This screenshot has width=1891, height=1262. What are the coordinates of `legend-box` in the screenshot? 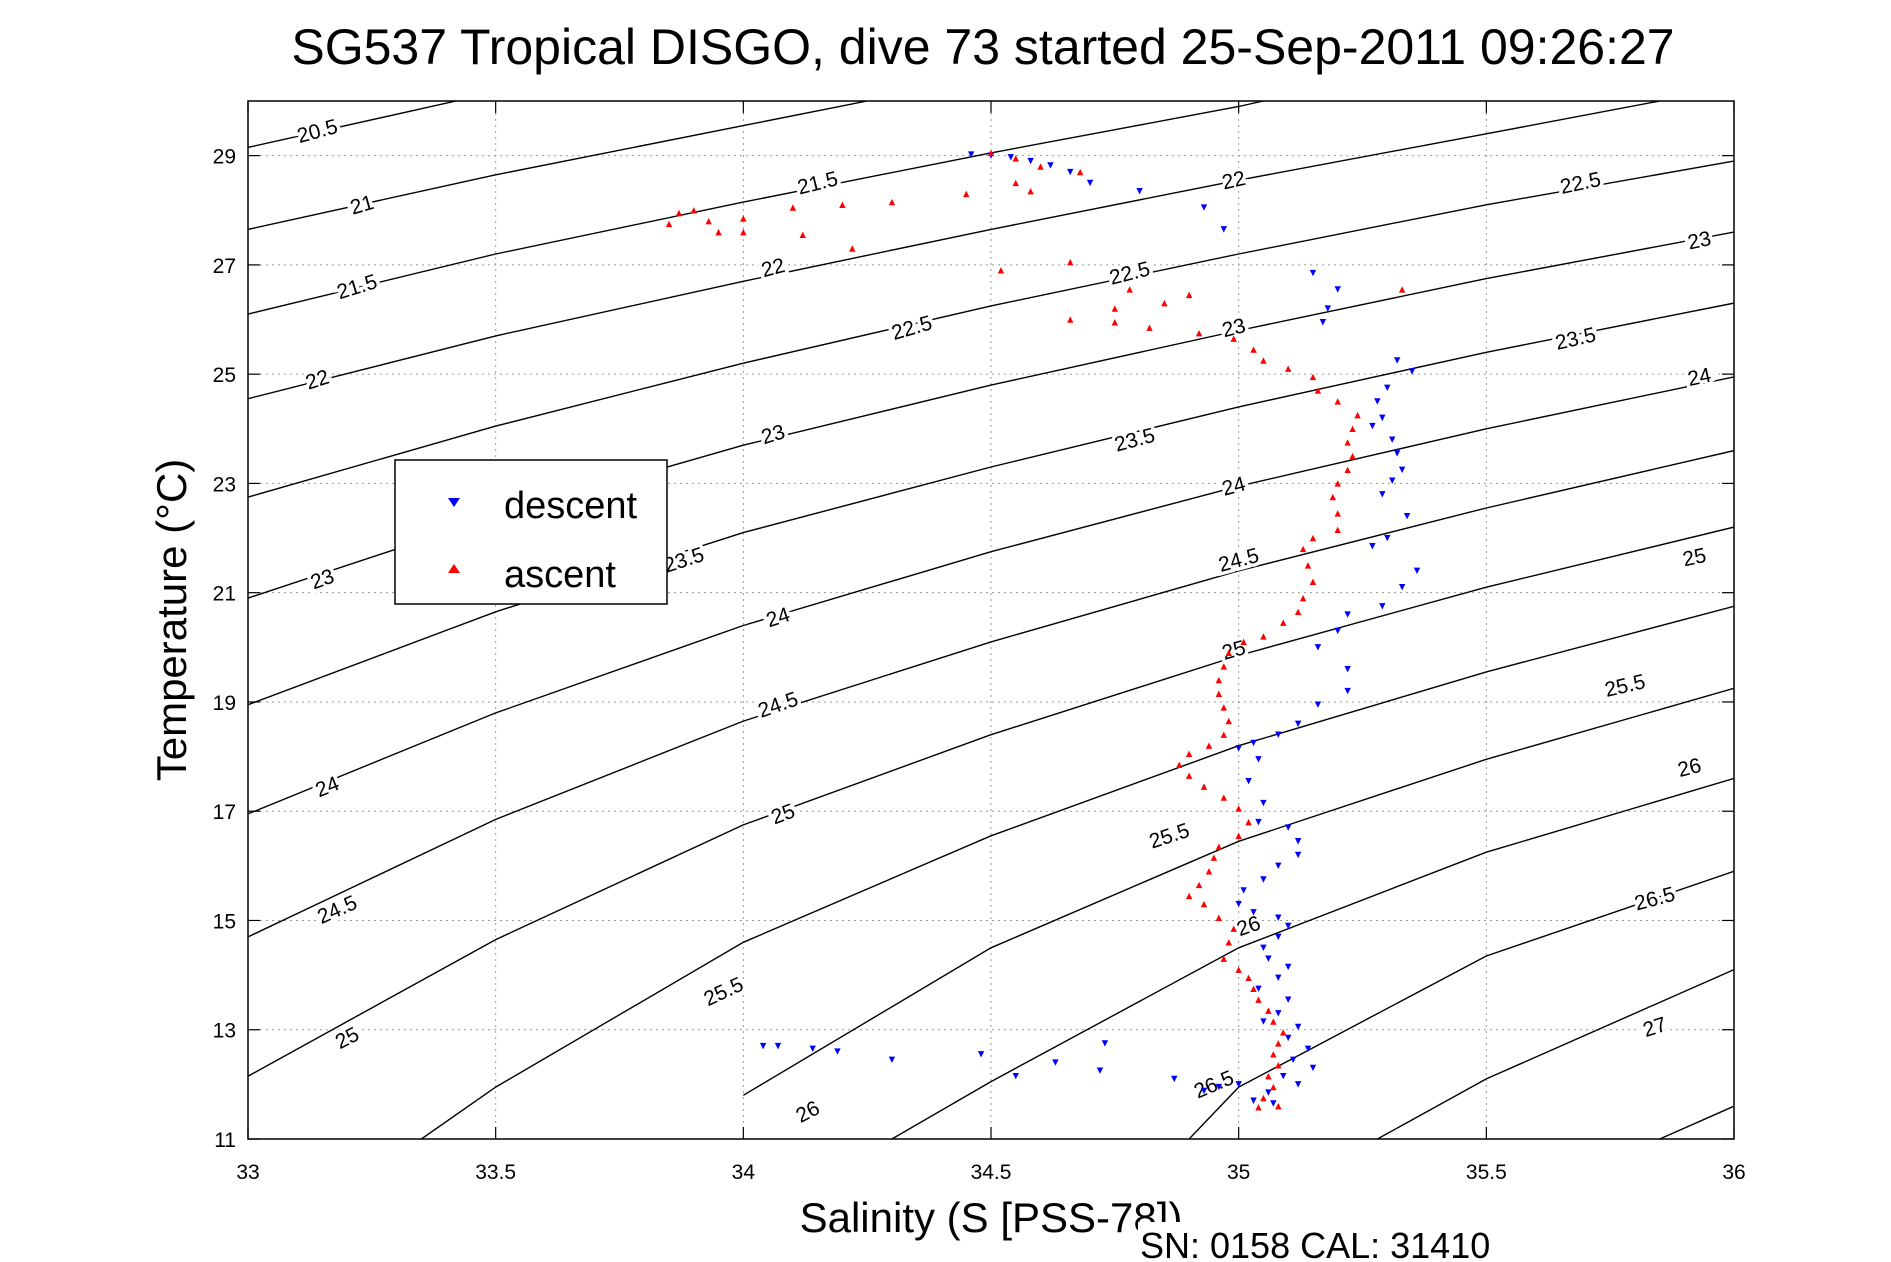 It's located at (531, 532).